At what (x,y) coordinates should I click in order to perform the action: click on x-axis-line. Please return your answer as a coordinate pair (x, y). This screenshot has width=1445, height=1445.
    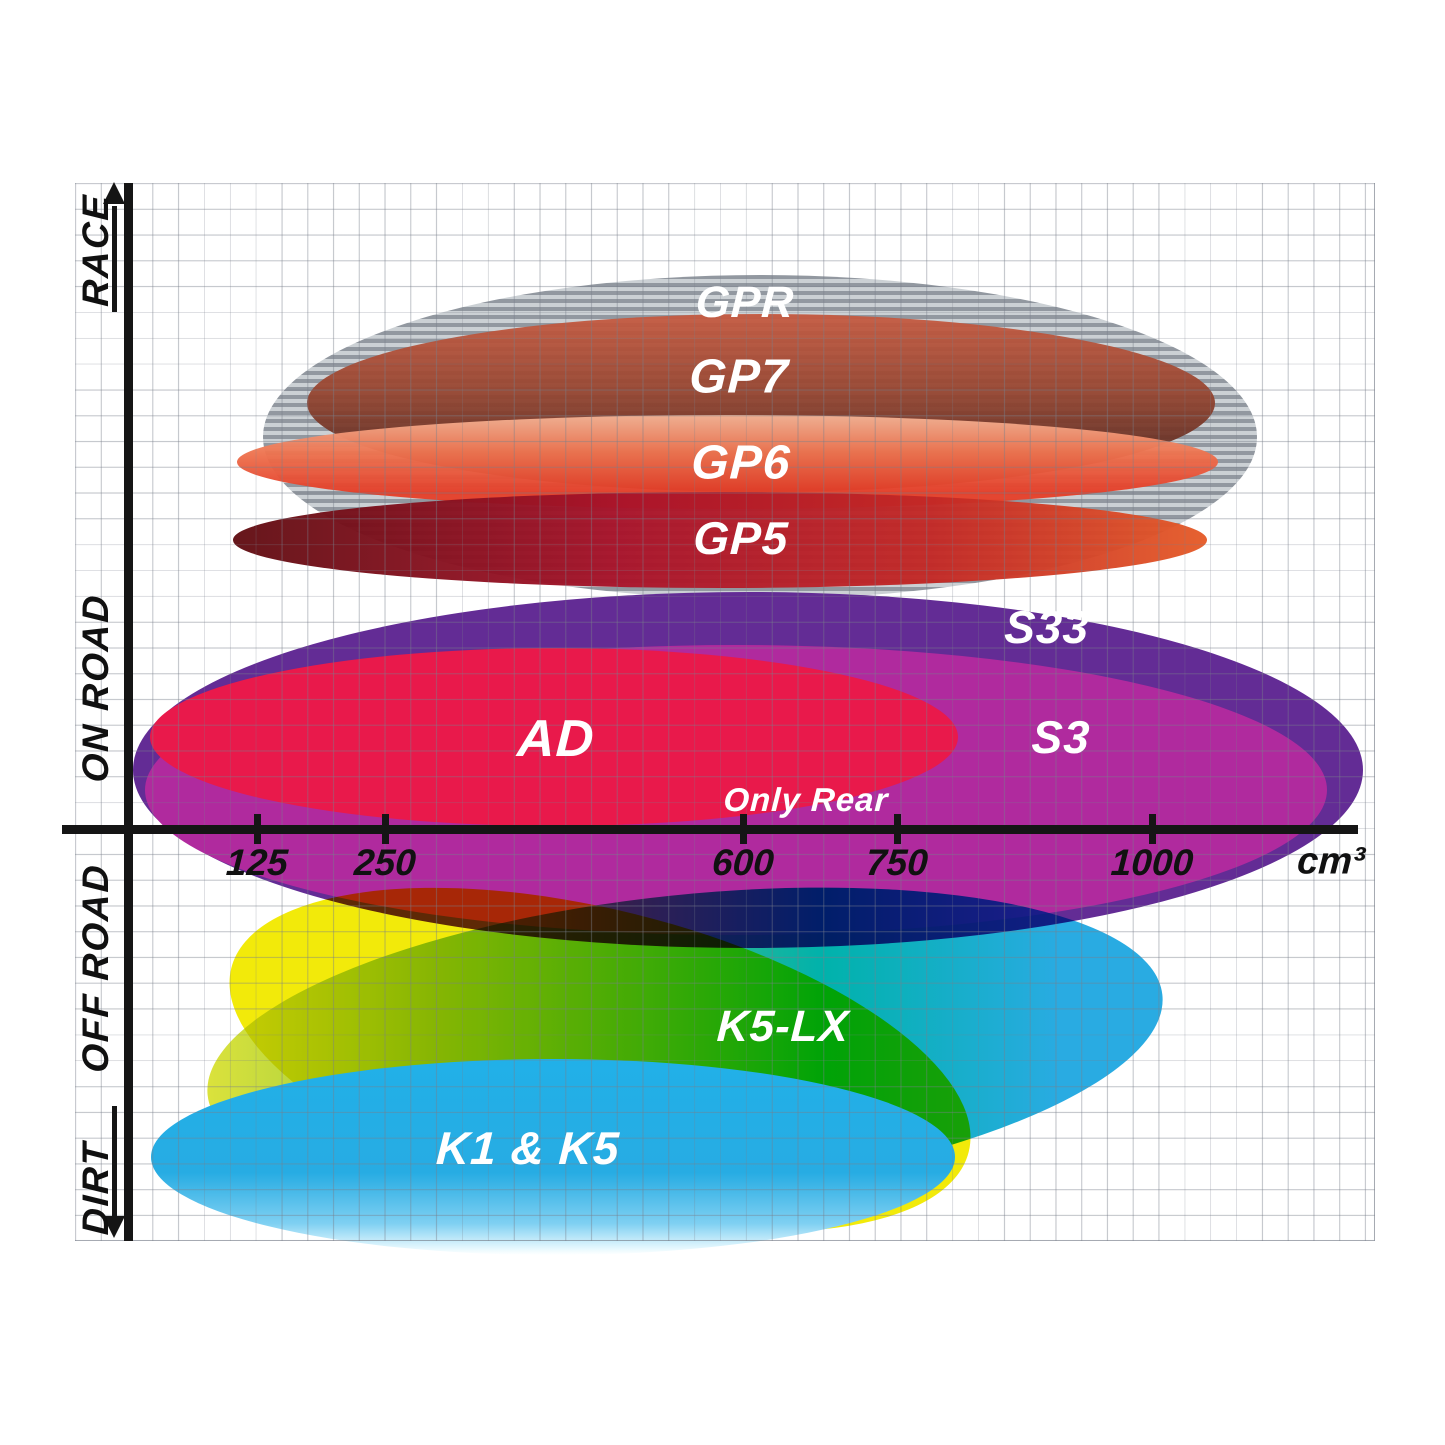
    Looking at the image, I should click on (710, 829).